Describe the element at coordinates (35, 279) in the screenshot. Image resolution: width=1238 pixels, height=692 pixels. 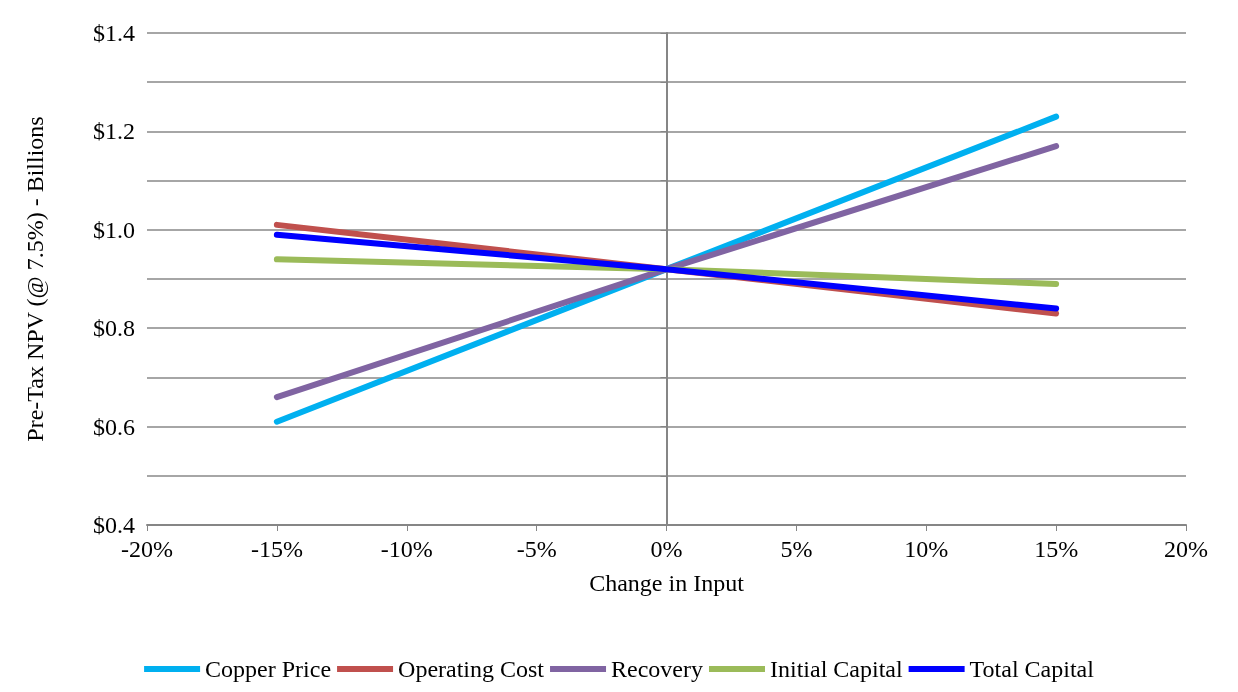
I see `y-axis-title: Pre-Tax NPV (@ 7.5%) - Billions` at that location.